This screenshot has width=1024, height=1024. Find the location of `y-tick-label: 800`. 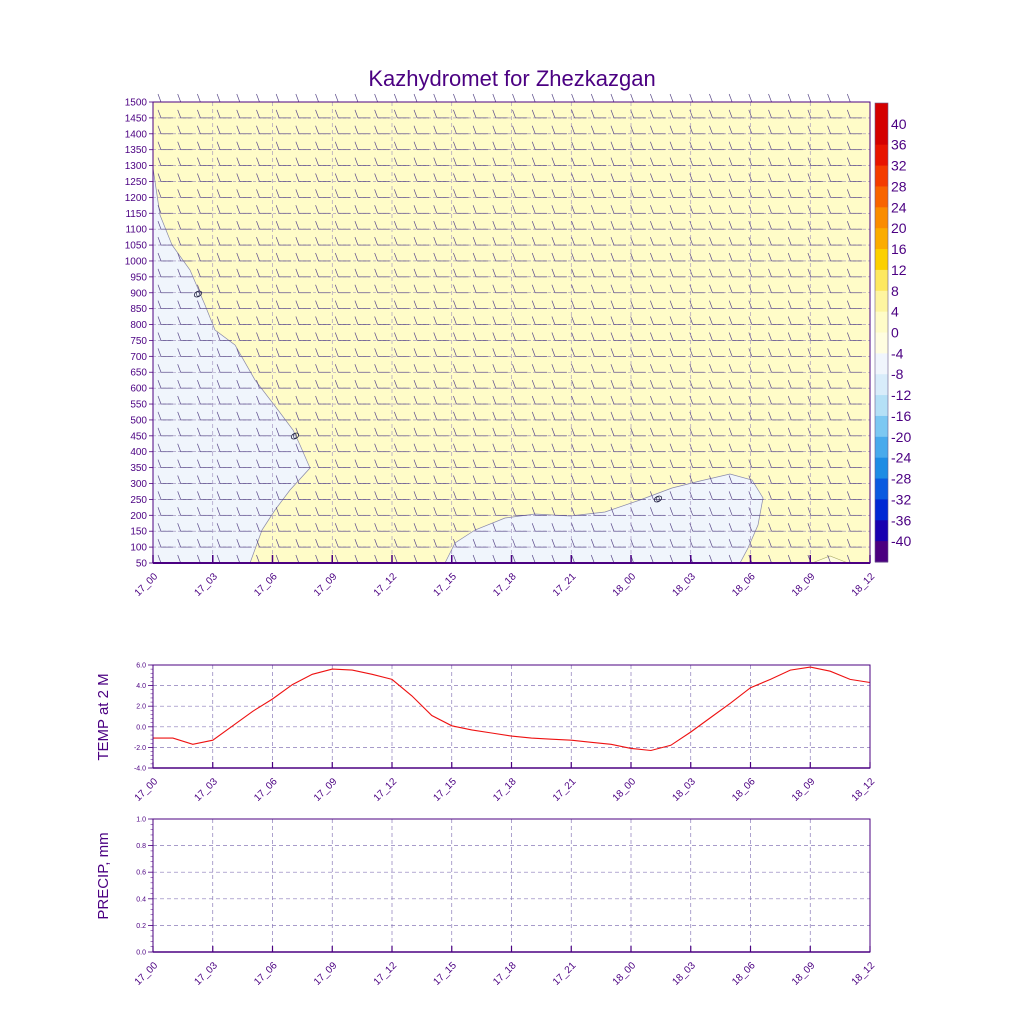

y-tick-label: 800 is located at coordinates (138, 325).